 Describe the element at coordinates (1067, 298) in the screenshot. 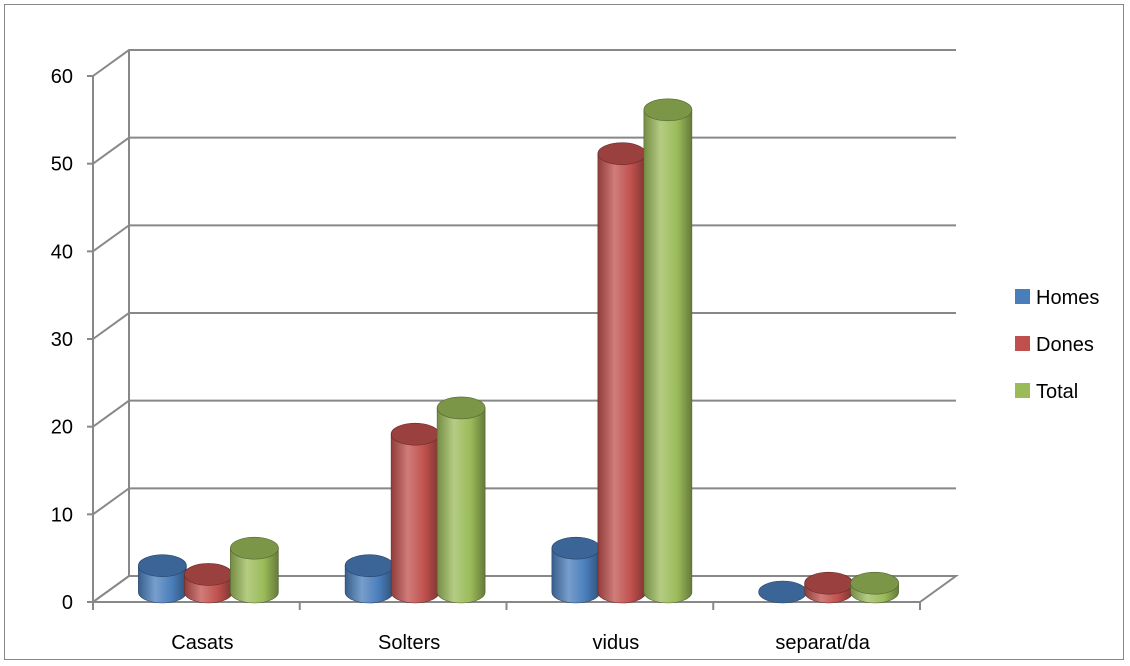

I see `legend-label-homes: Homes` at that location.